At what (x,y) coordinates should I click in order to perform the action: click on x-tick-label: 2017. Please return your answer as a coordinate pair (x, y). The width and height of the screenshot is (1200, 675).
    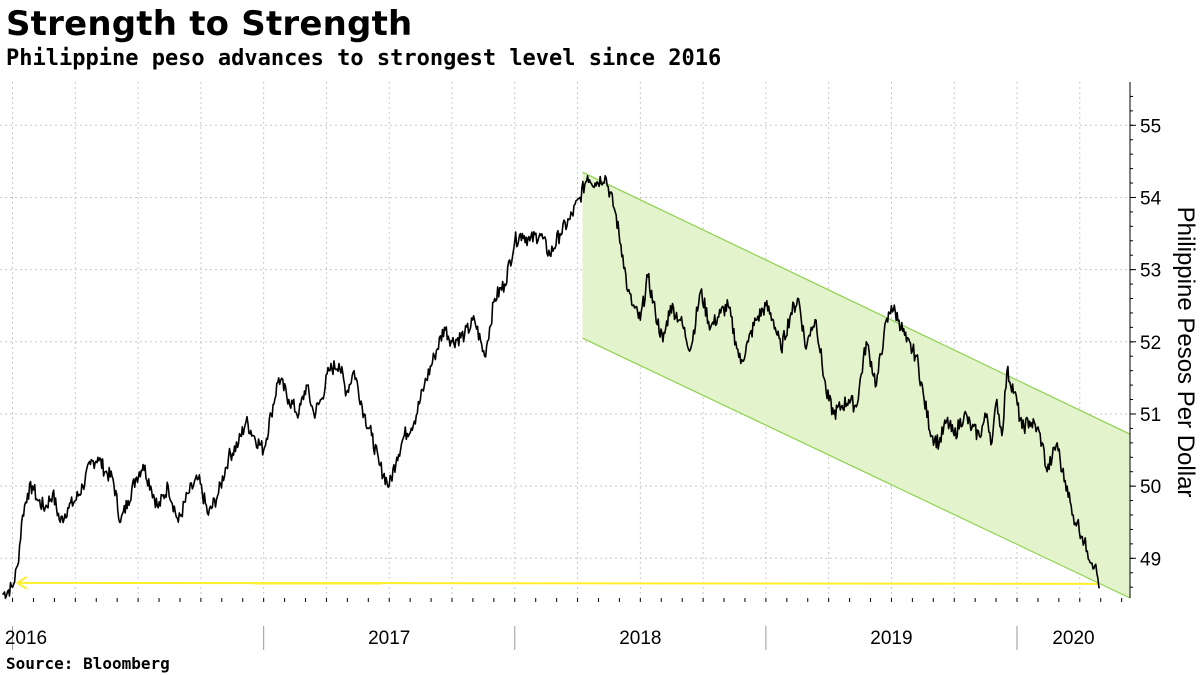
    Looking at the image, I should click on (389, 638).